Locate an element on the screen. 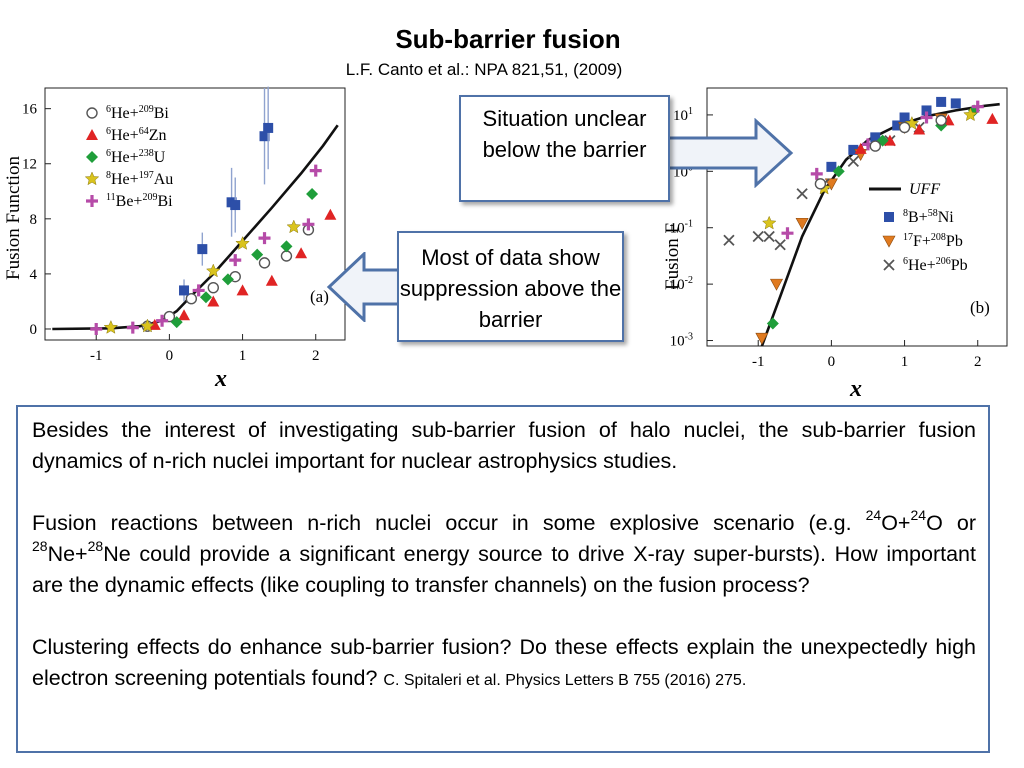  legend-entry: 6He+206Pb is located at coordinates (935, 265).